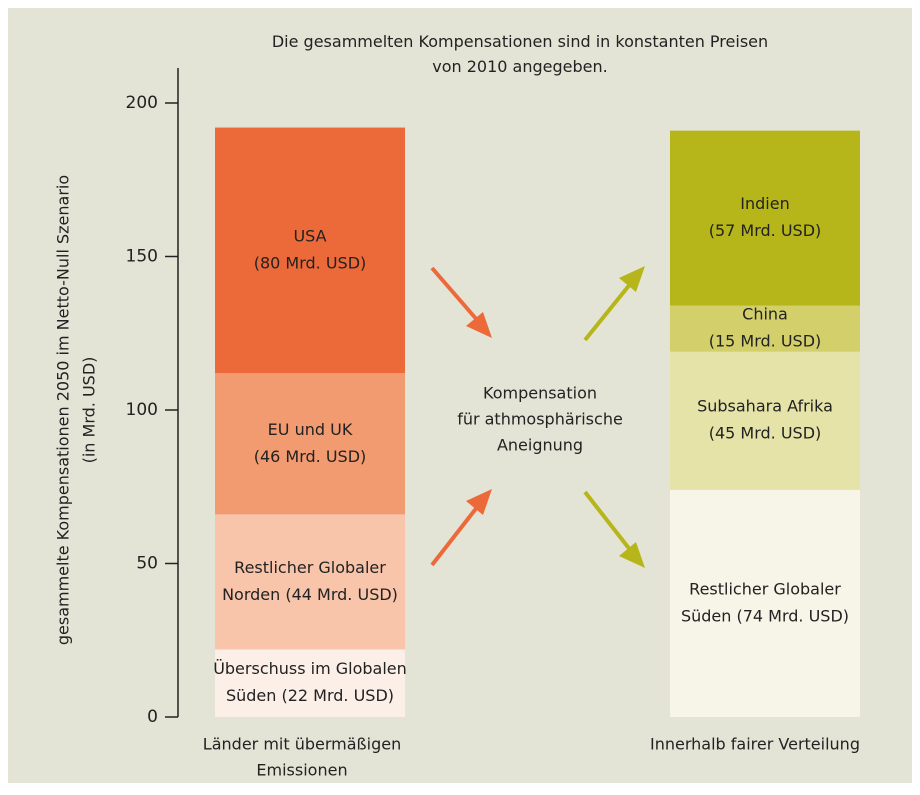 The width and height of the screenshot is (920, 795). What do you see at coordinates (540, 445) in the screenshot?
I see `annotation: Aneignung` at bounding box center [540, 445].